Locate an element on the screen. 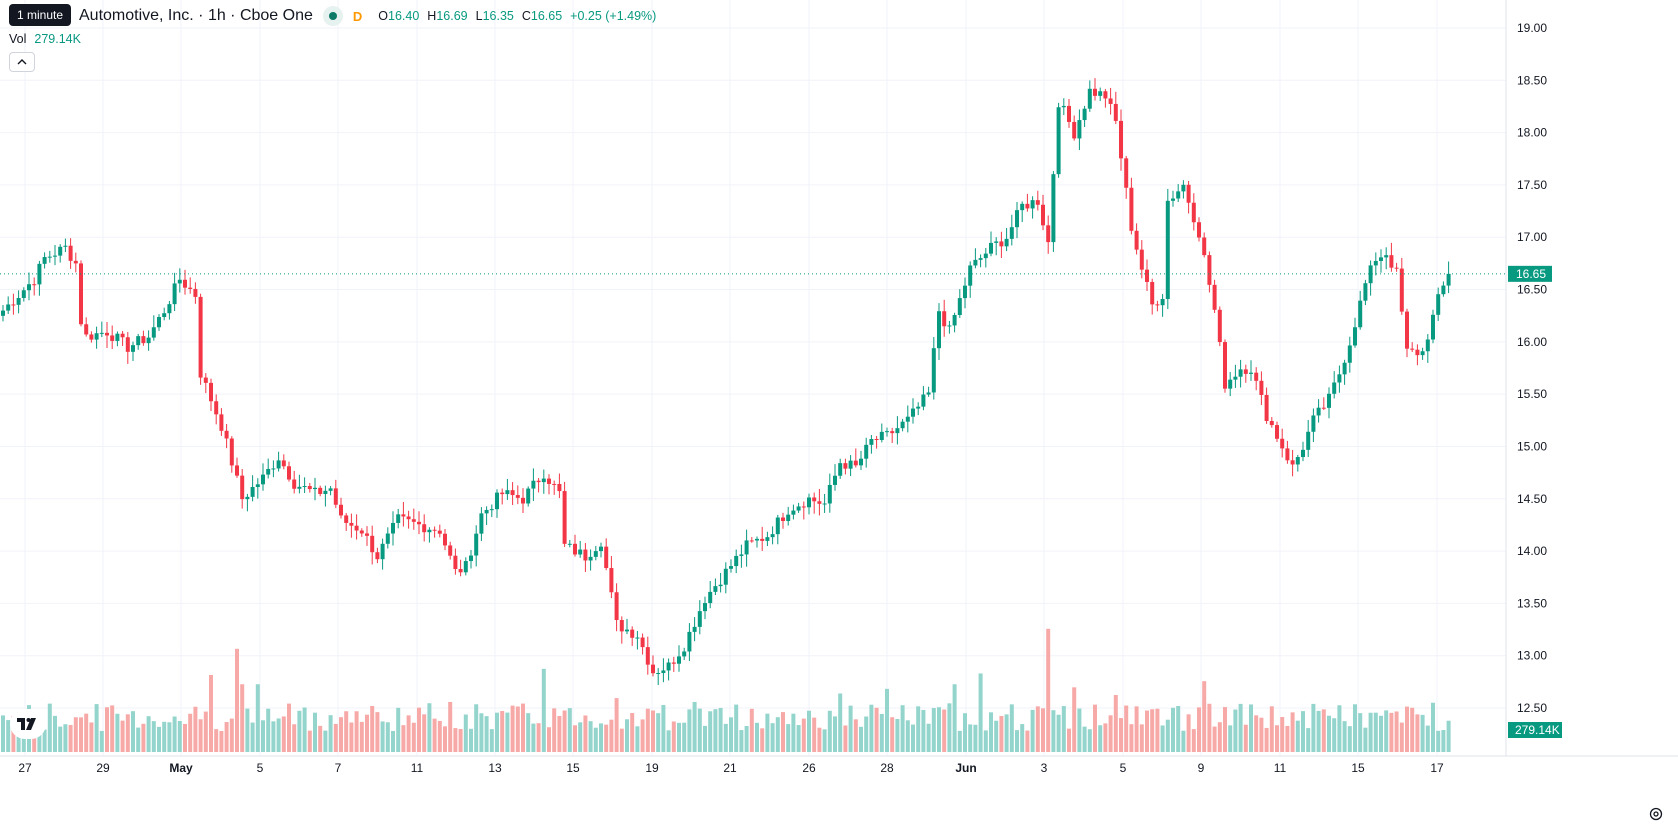 The width and height of the screenshot is (1678, 840). interval-badge: D is located at coordinates (357, 16).